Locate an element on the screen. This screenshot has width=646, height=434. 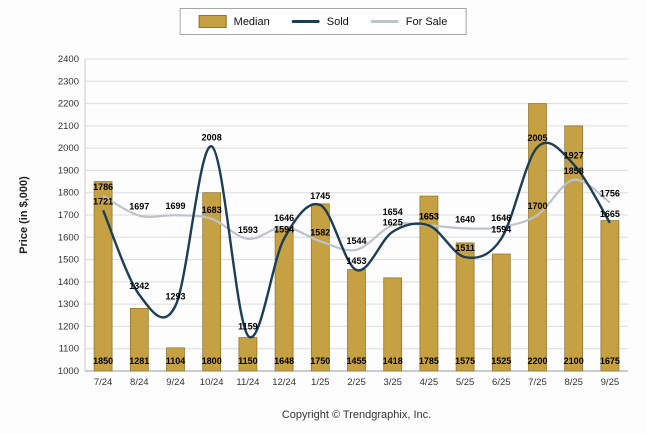
for-sale-value-label: 1653 is located at coordinates (429, 216).